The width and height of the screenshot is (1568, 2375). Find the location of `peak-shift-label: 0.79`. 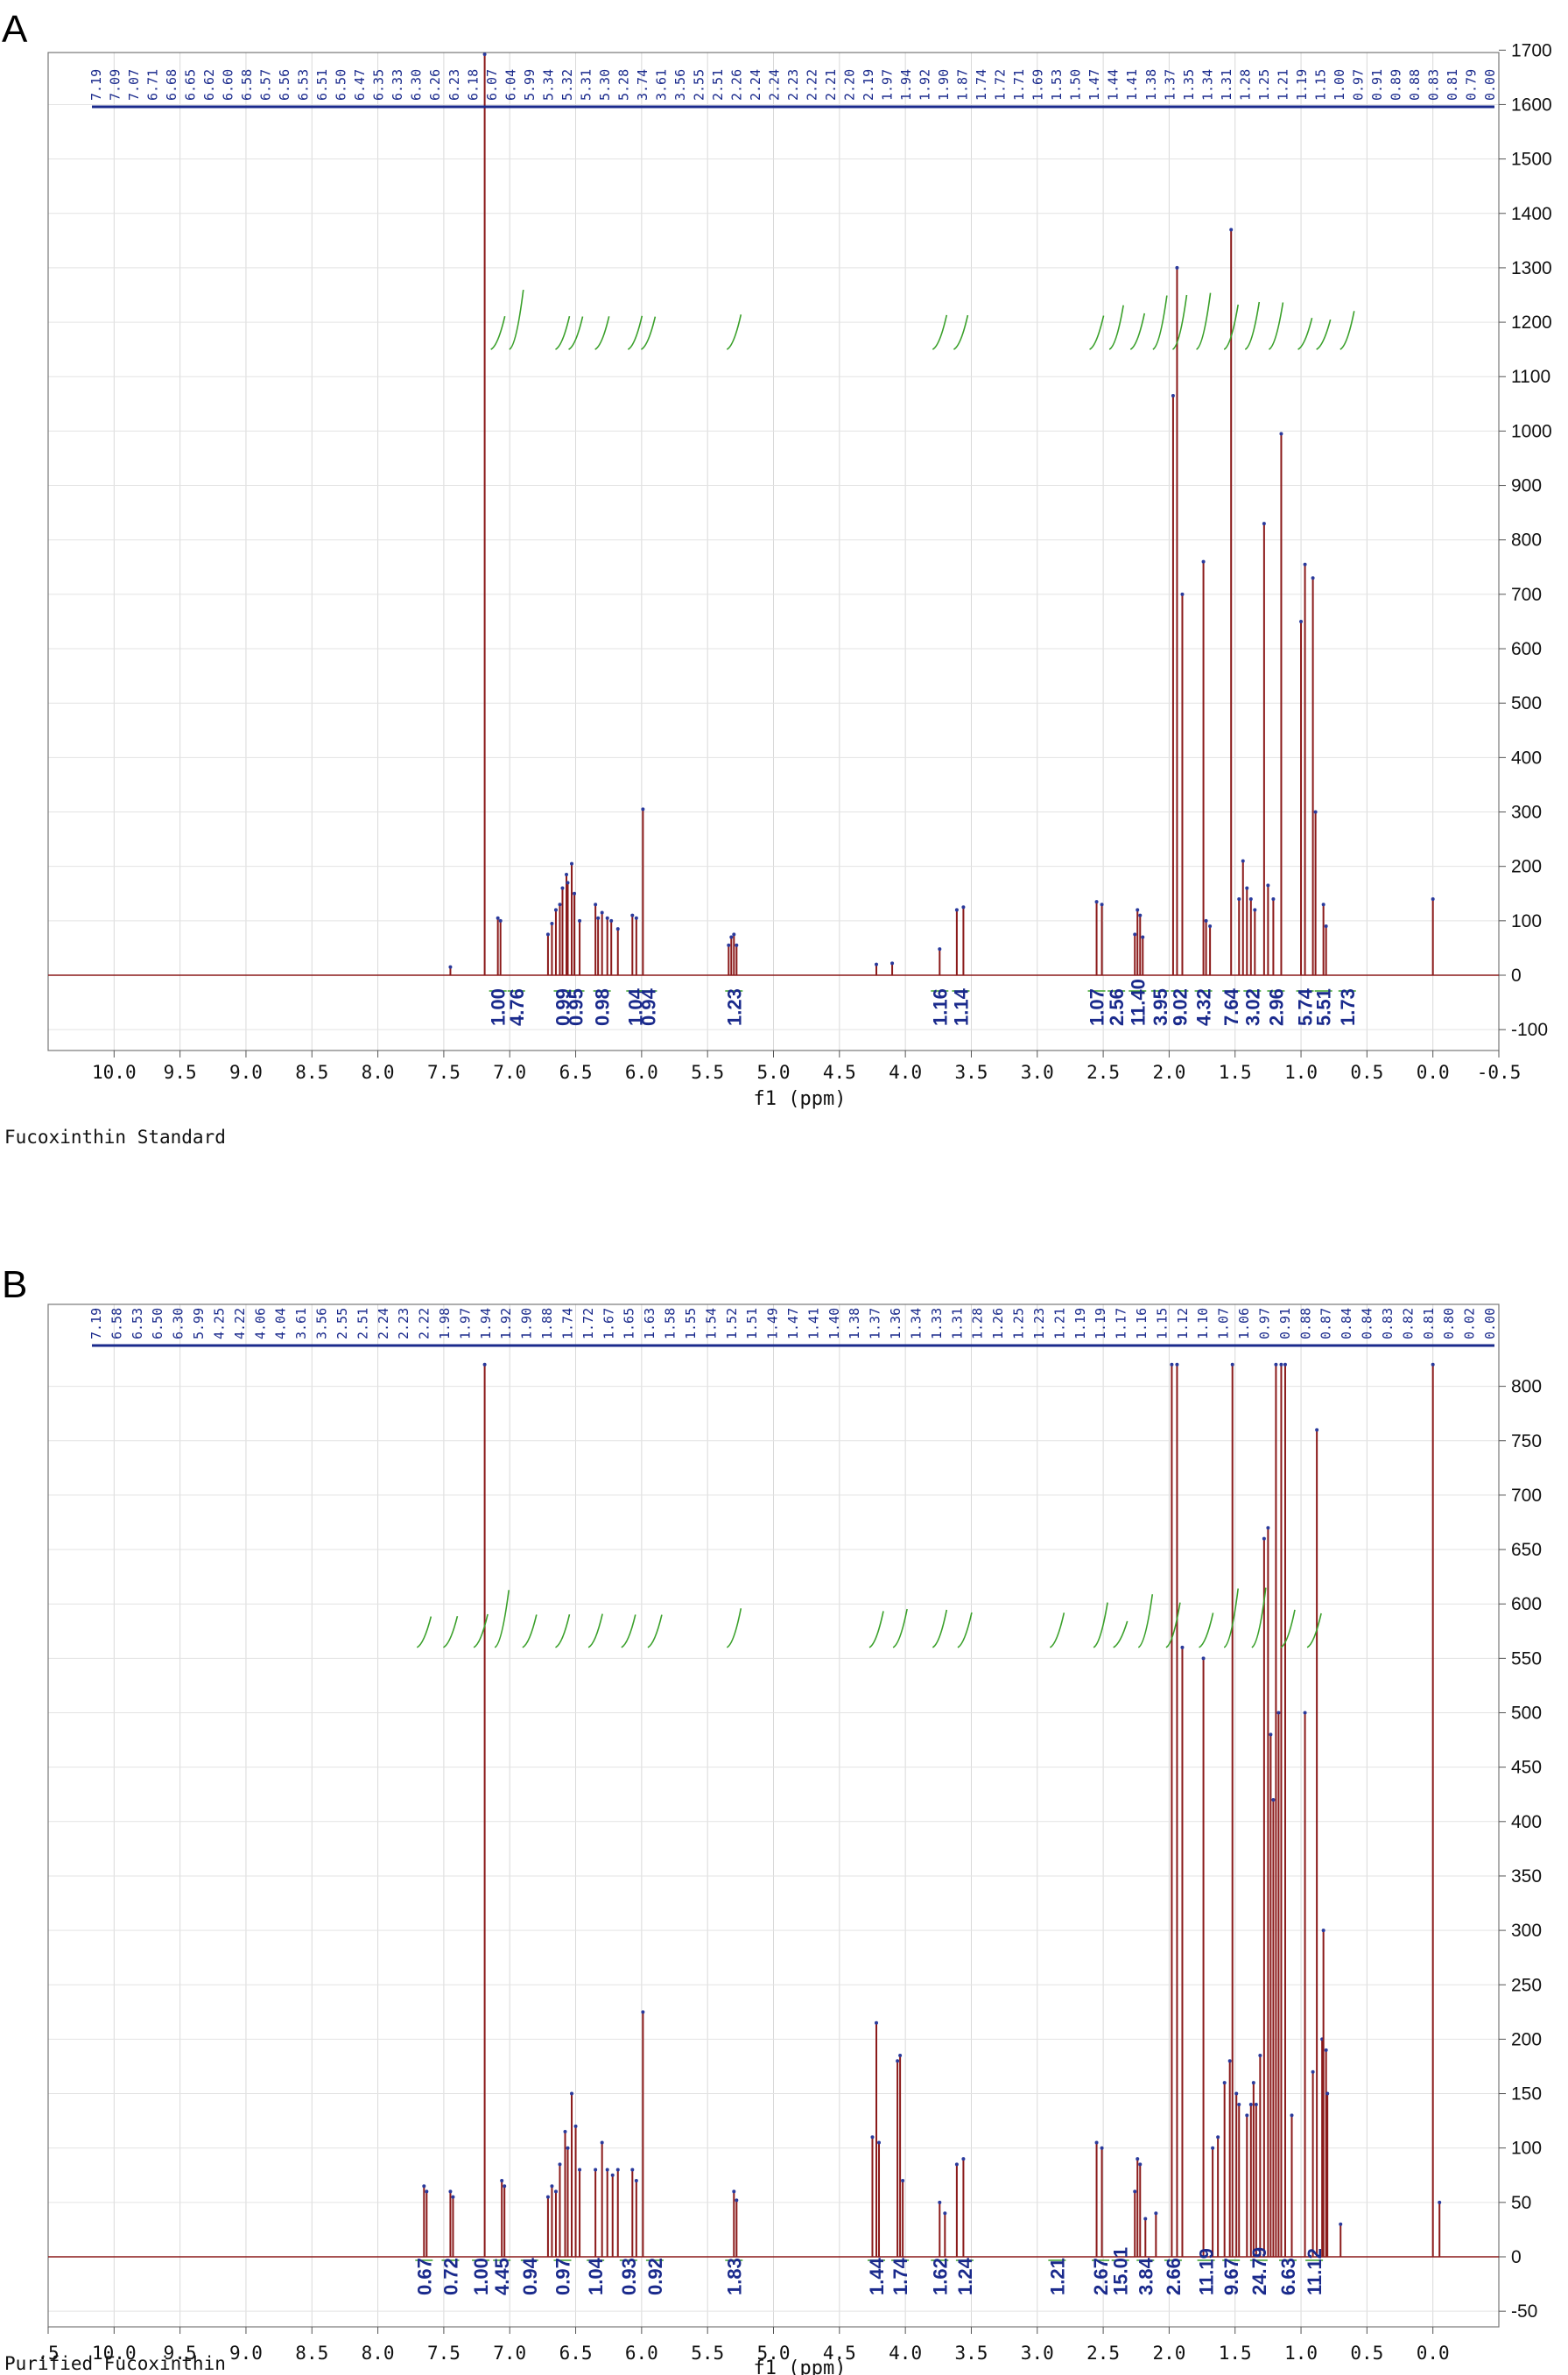

peak-shift-label: 0.79 is located at coordinates (1471, 85).